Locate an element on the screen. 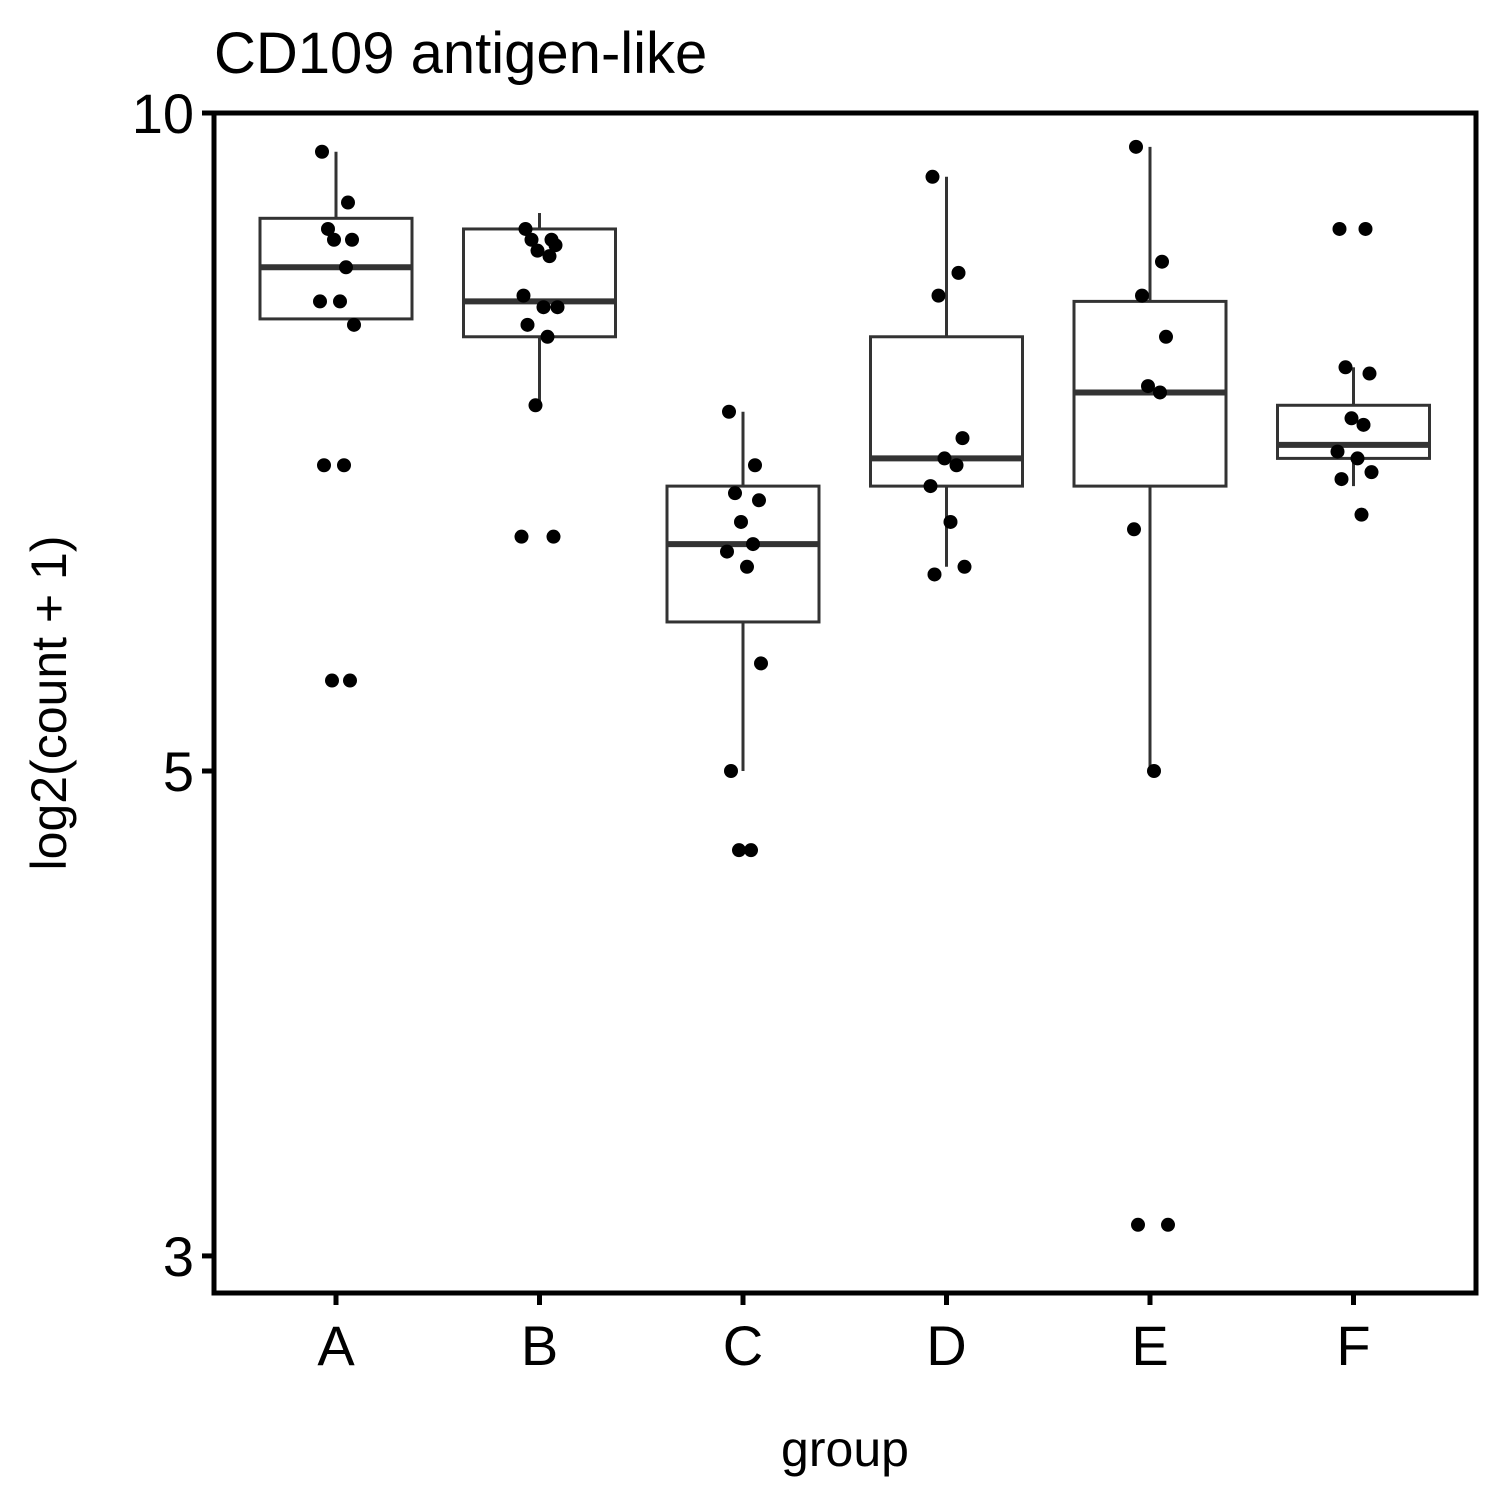 The width and height of the screenshot is (1500, 1500). y-tick-label: 10 is located at coordinates (163, 113).